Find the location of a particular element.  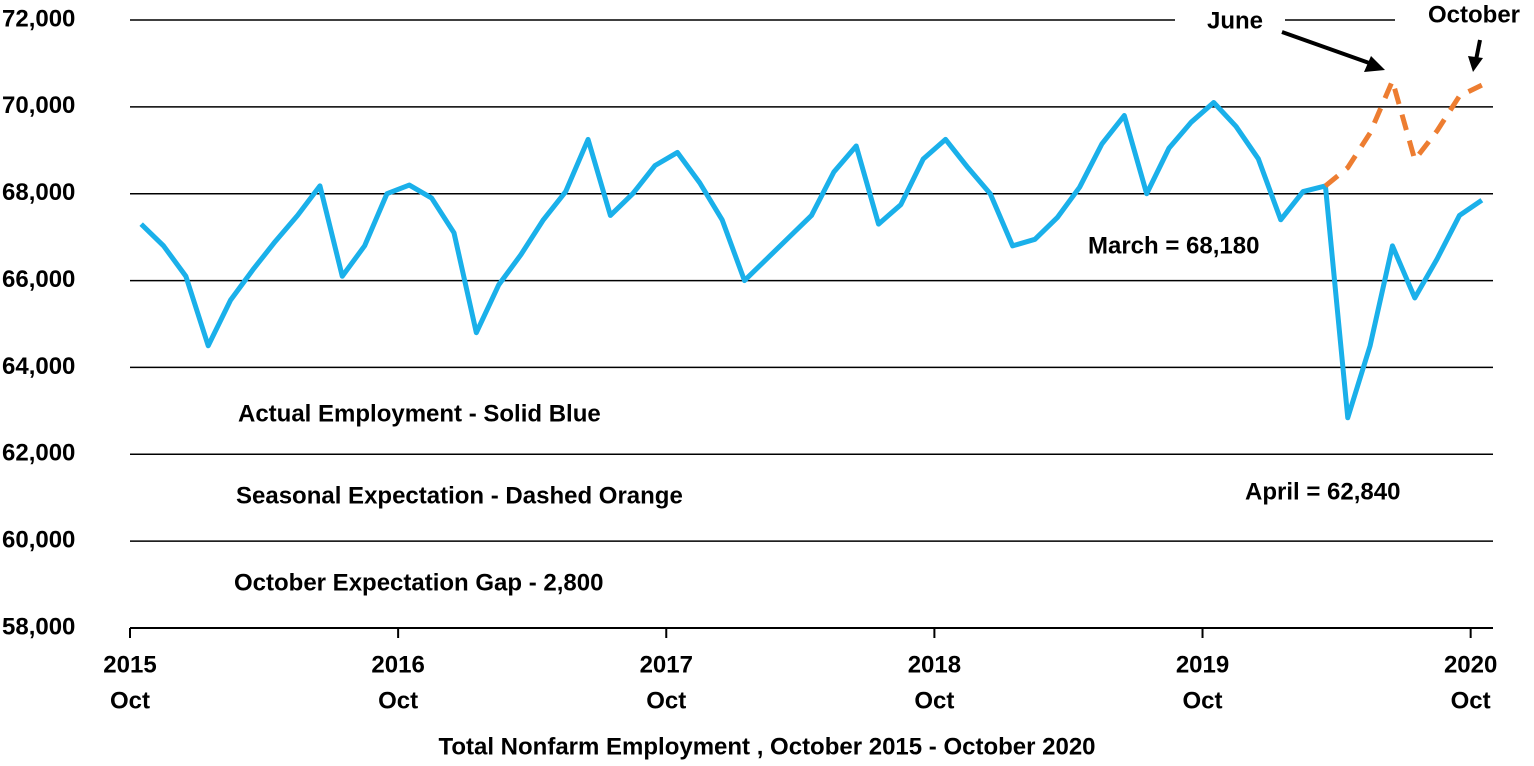

y-tick-label: 60,000 is located at coordinates (38, 539).